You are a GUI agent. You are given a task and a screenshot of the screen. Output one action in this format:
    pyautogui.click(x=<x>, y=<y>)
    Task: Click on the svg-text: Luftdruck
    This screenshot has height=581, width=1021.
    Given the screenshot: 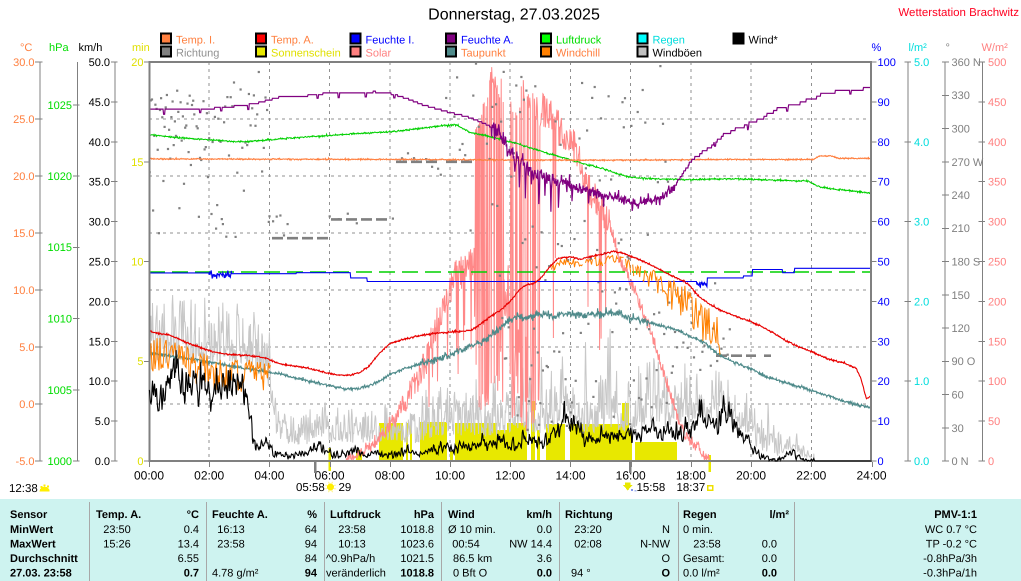 What is the action you would take?
    pyautogui.click(x=579, y=41)
    